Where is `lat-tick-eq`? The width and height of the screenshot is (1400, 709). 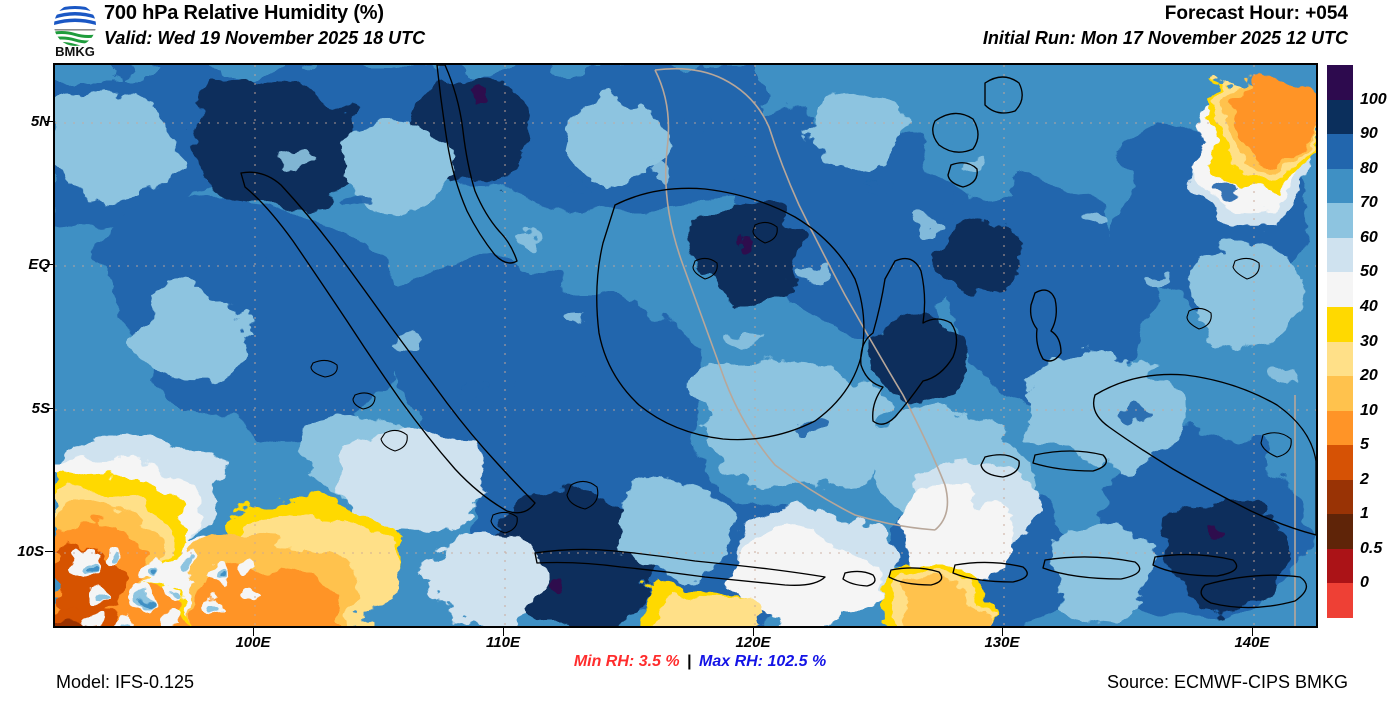 lat-tick-eq is located at coordinates (49, 264).